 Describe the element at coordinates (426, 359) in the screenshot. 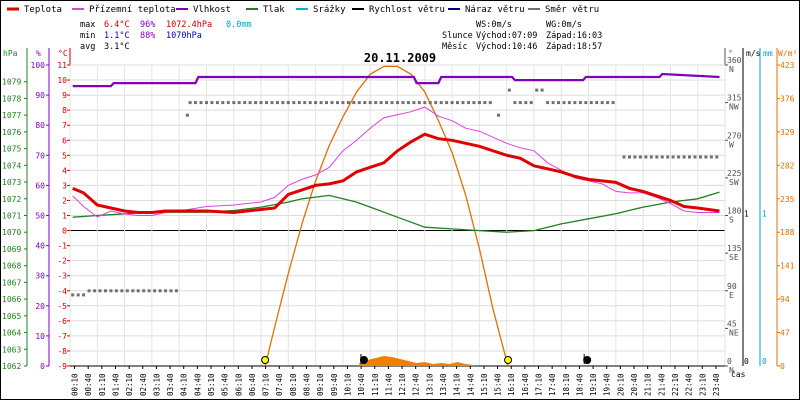

I see `marker-layer` at that location.